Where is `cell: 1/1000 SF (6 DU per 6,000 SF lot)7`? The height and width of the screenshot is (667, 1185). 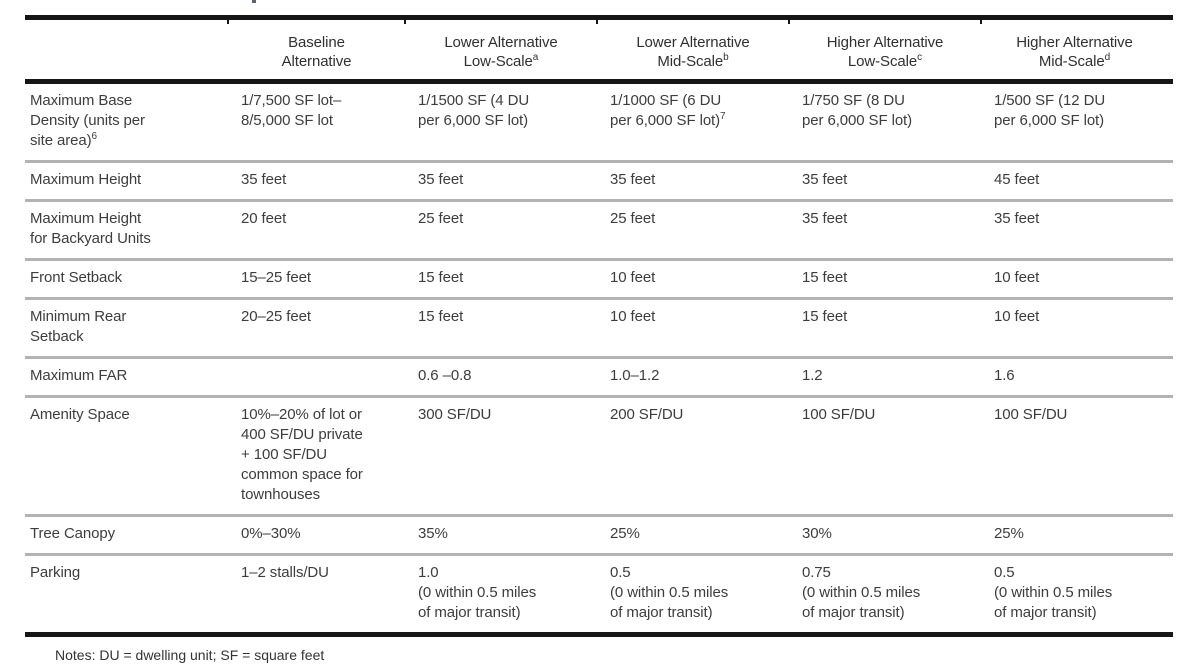 cell: 1/1000 SF (6 DU per 6,000 SF lot)7 is located at coordinates (668, 110).